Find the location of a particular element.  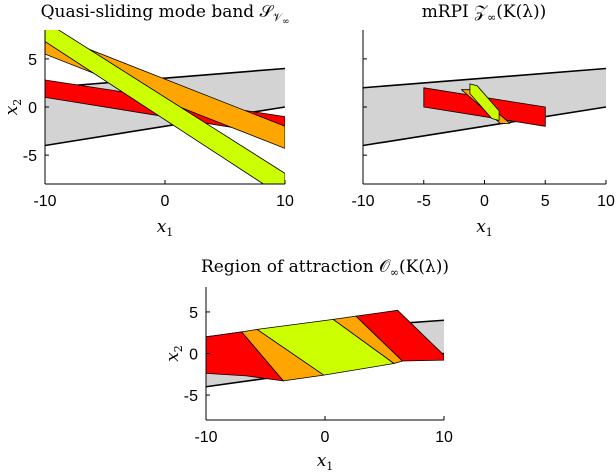

chart-title: Quasi-sliding mode band 𝒮𝒱∞ is located at coordinates (165, 14).